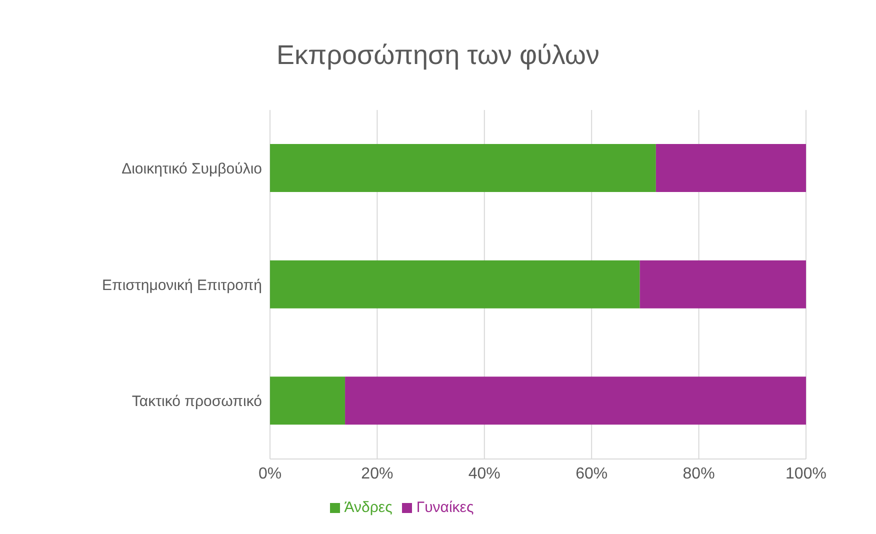  I want to click on x-tick-label: 20%, so click(377, 473).